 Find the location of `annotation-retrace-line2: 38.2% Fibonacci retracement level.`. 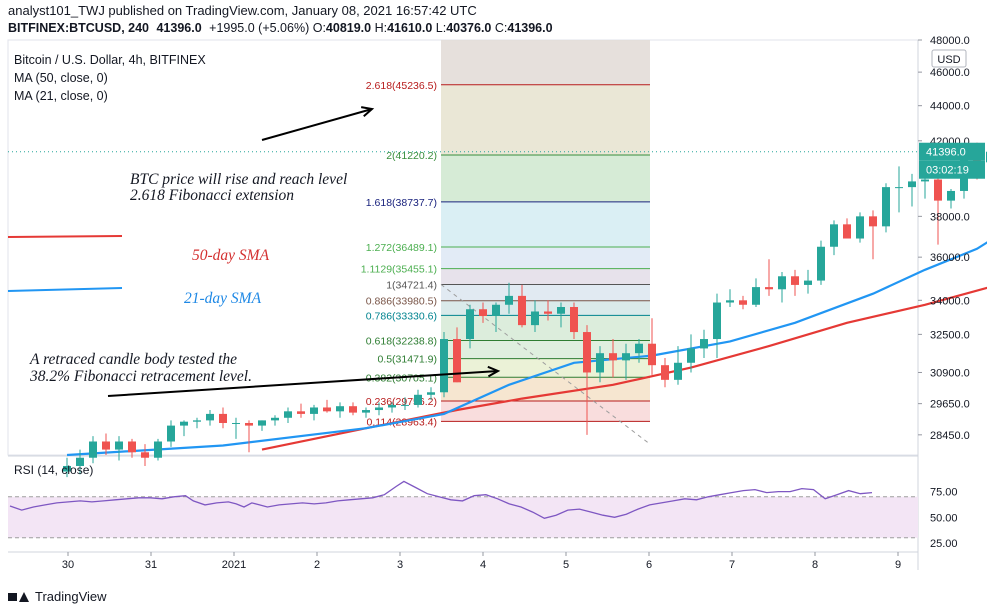

annotation-retrace-line2: 38.2% Fibonacci retracement level. is located at coordinates (140, 376).